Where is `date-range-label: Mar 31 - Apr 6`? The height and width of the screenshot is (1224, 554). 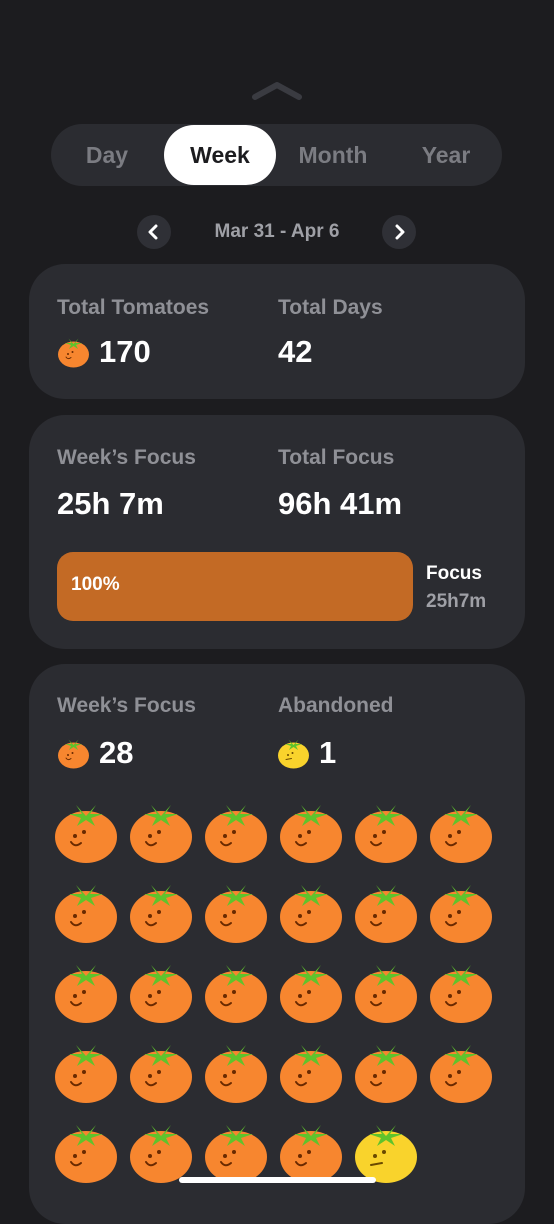 date-range-label: Mar 31 - Apr 6 is located at coordinates (277, 231).